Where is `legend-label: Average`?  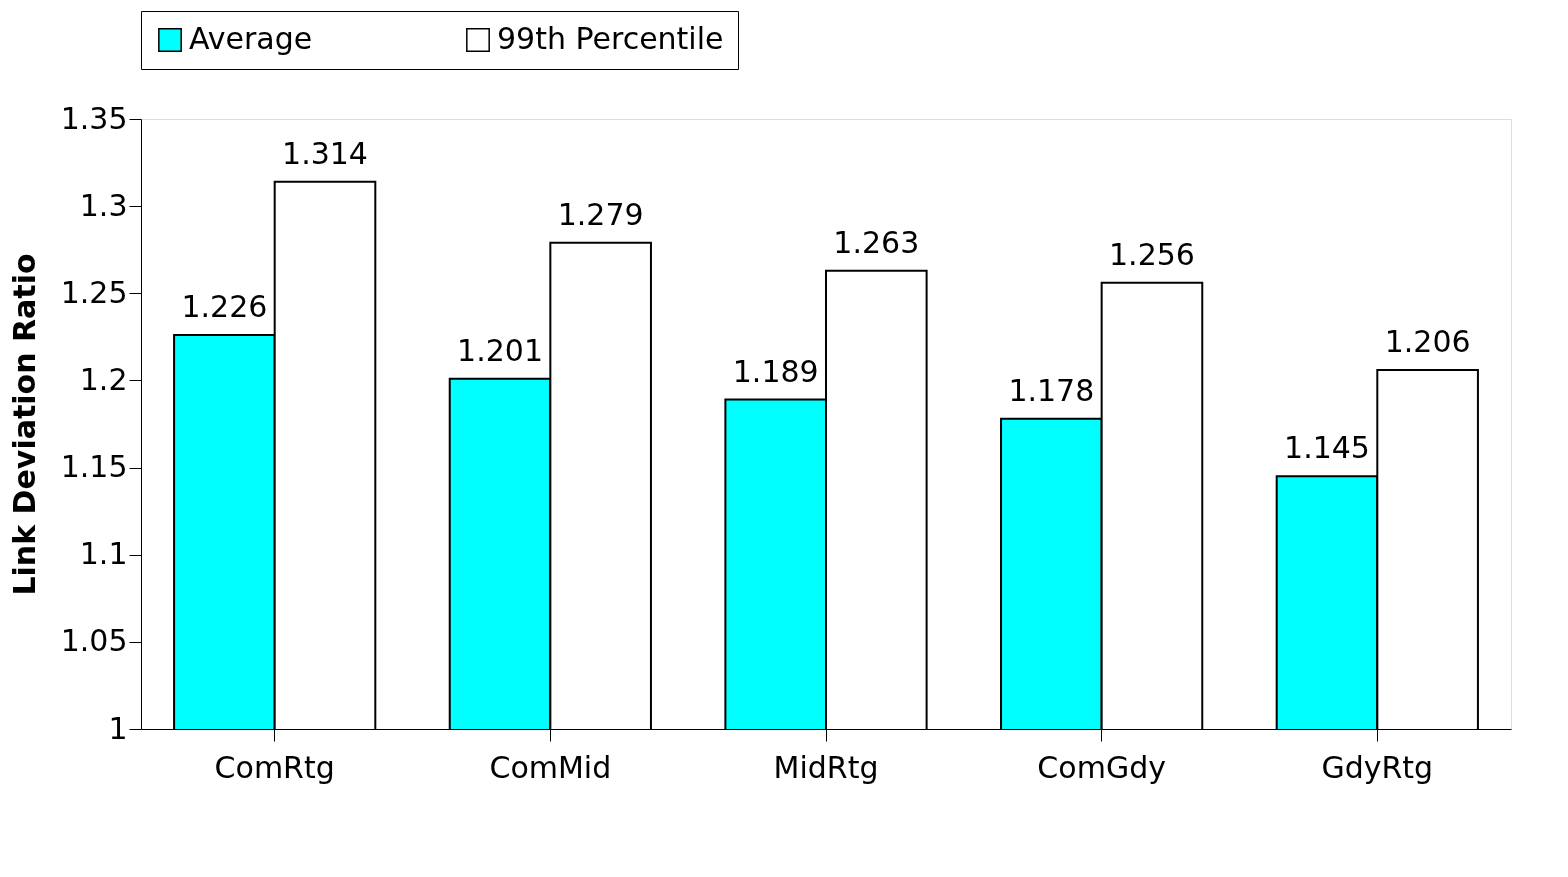
legend-label: Average is located at coordinates (251, 38).